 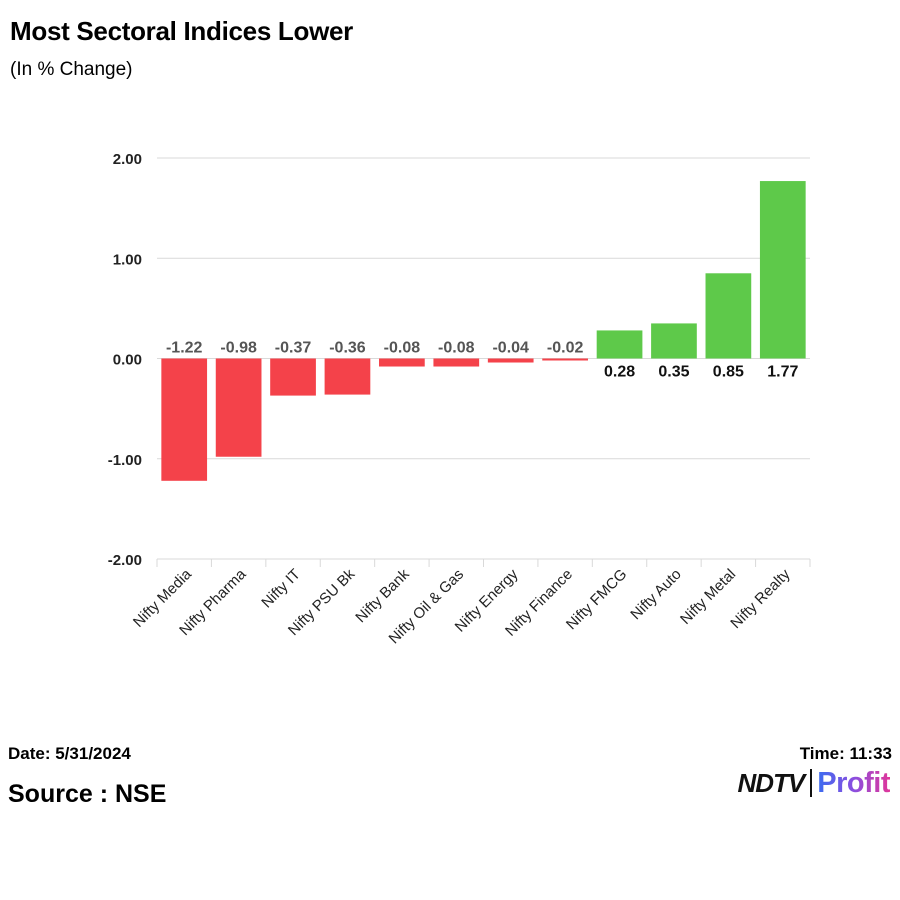 What do you see at coordinates (853, 782) in the screenshot?
I see `logo-profit-text: Profit` at bounding box center [853, 782].